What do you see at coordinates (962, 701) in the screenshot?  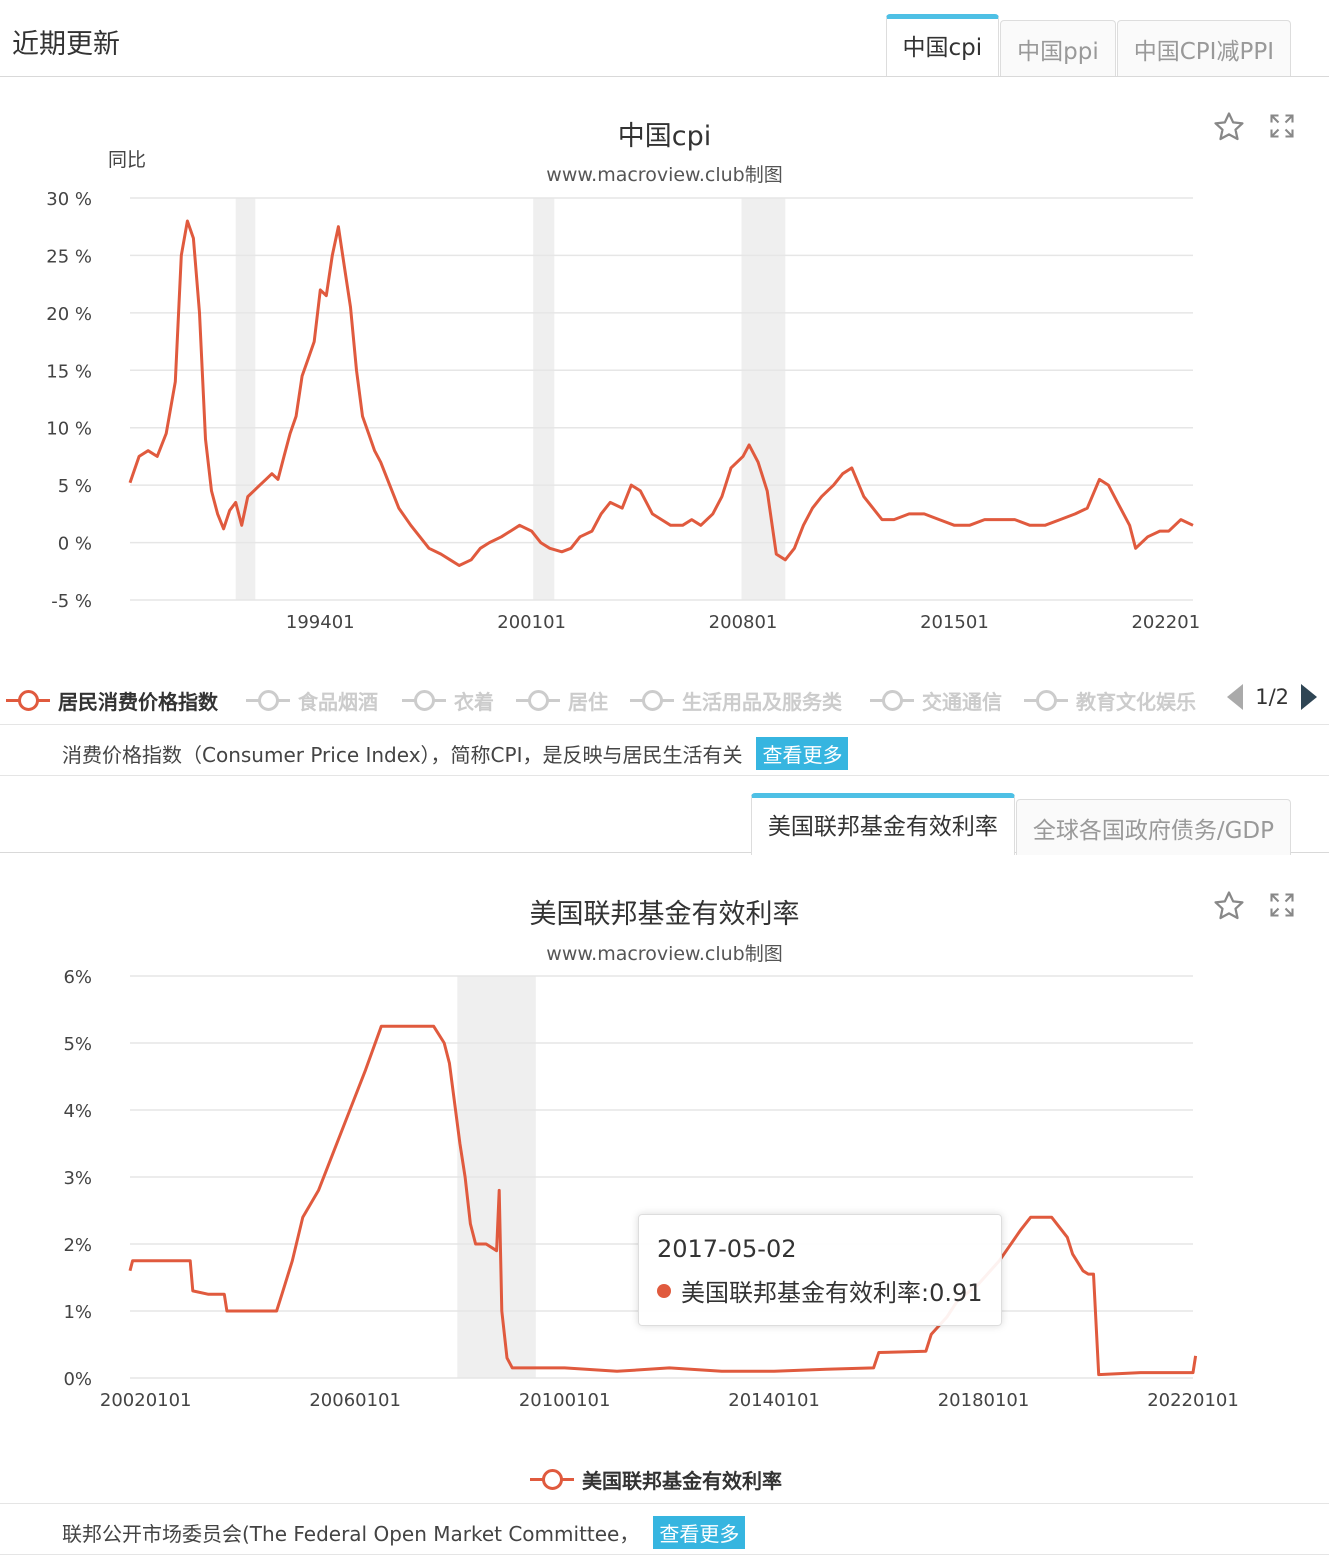 I see `legend-label: 交通通信` at bounding box center [962, 701].